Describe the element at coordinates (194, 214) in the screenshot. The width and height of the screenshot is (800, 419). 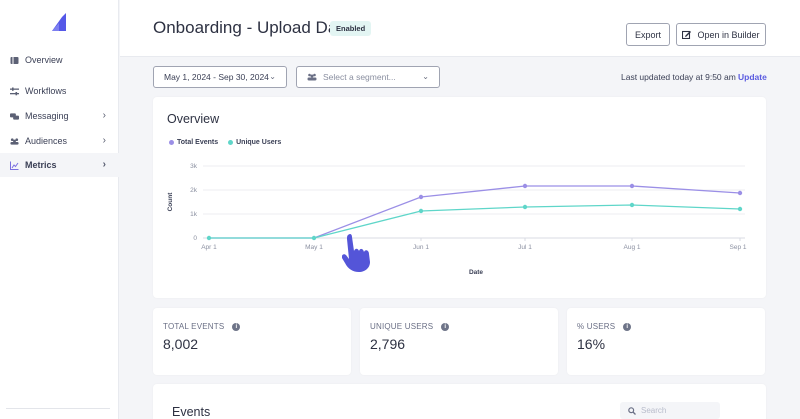
I see `svg-text: 1k` at that location.